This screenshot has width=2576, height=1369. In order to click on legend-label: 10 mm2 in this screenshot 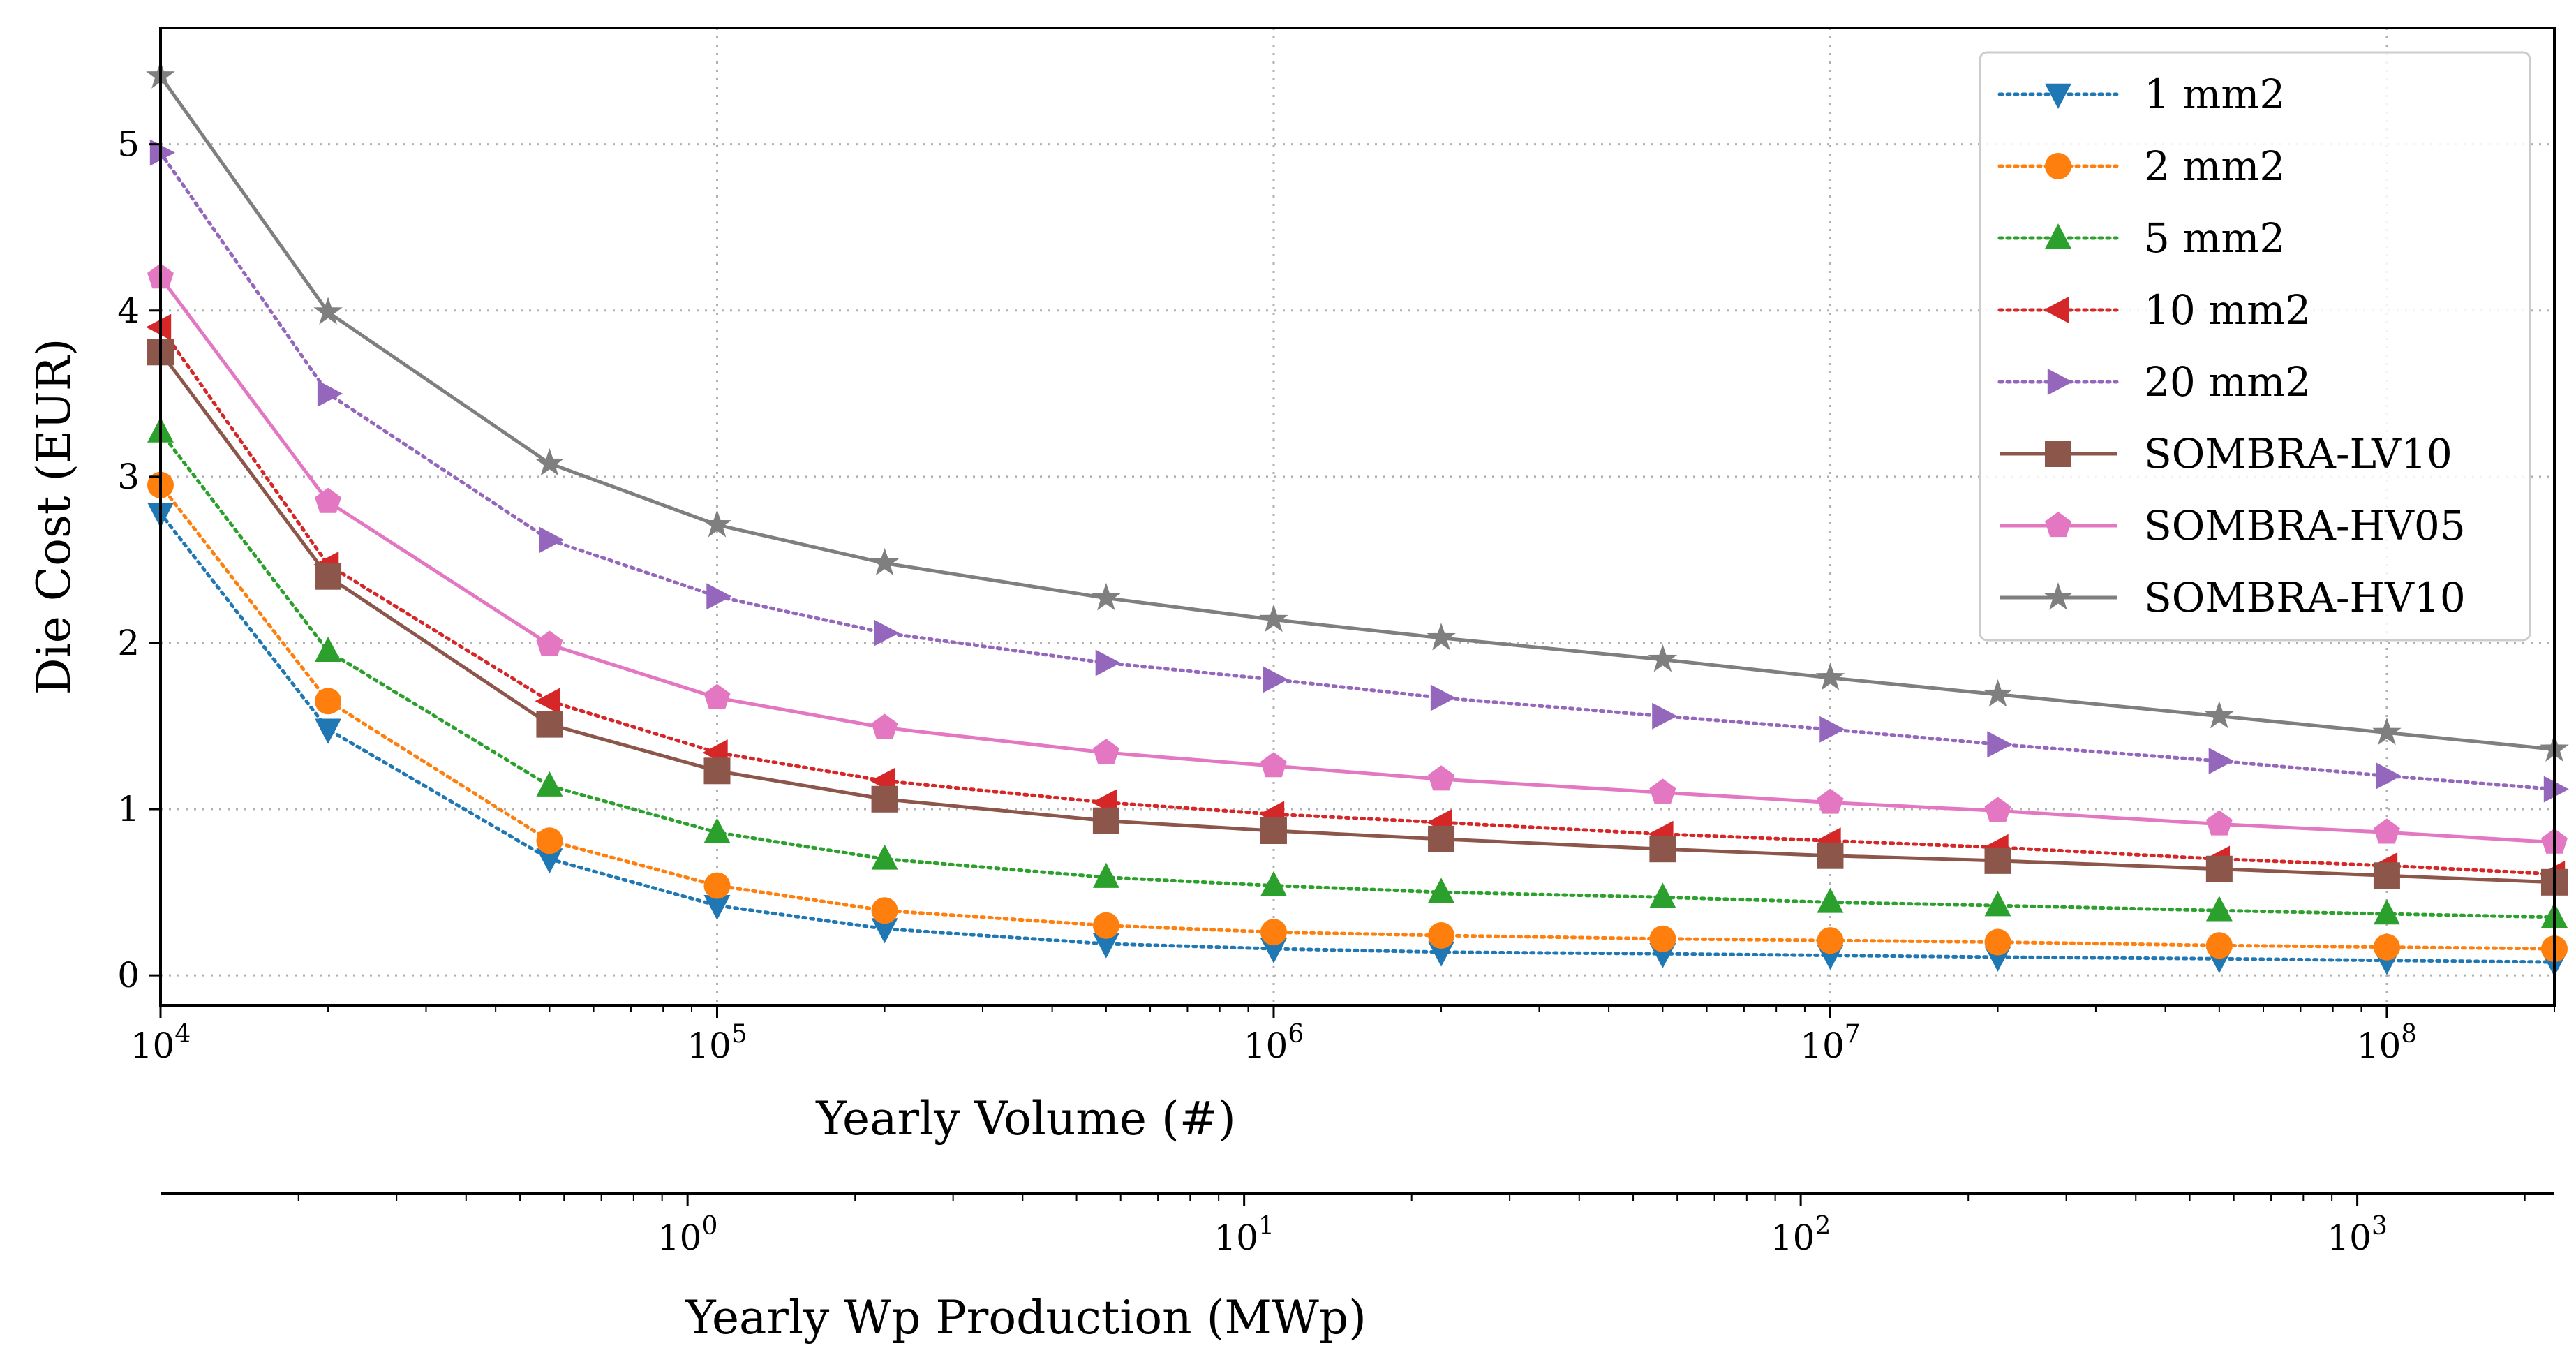, I will do `click(2227, 310)`.